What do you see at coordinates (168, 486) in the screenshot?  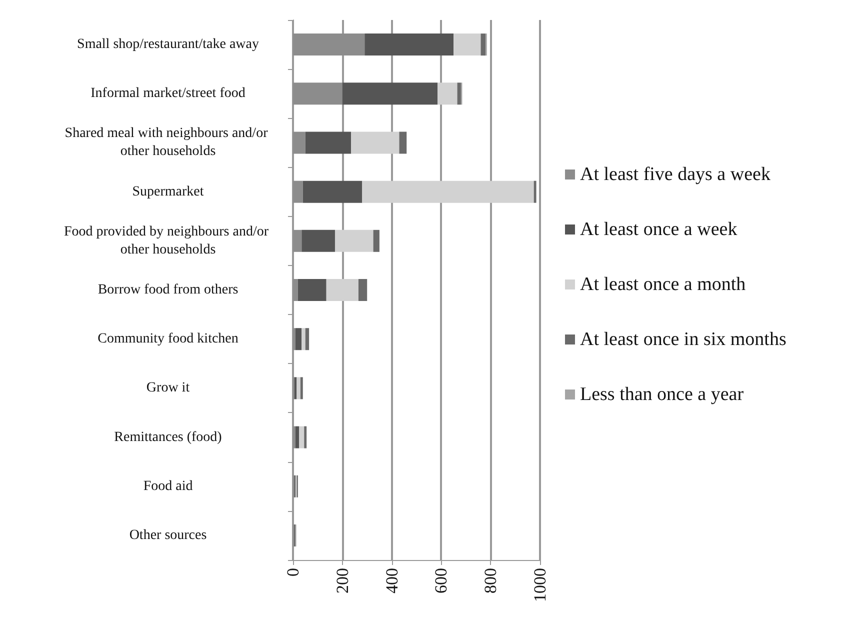 I see `y-tick-label: Food aid` at bounding box center [168, 486].